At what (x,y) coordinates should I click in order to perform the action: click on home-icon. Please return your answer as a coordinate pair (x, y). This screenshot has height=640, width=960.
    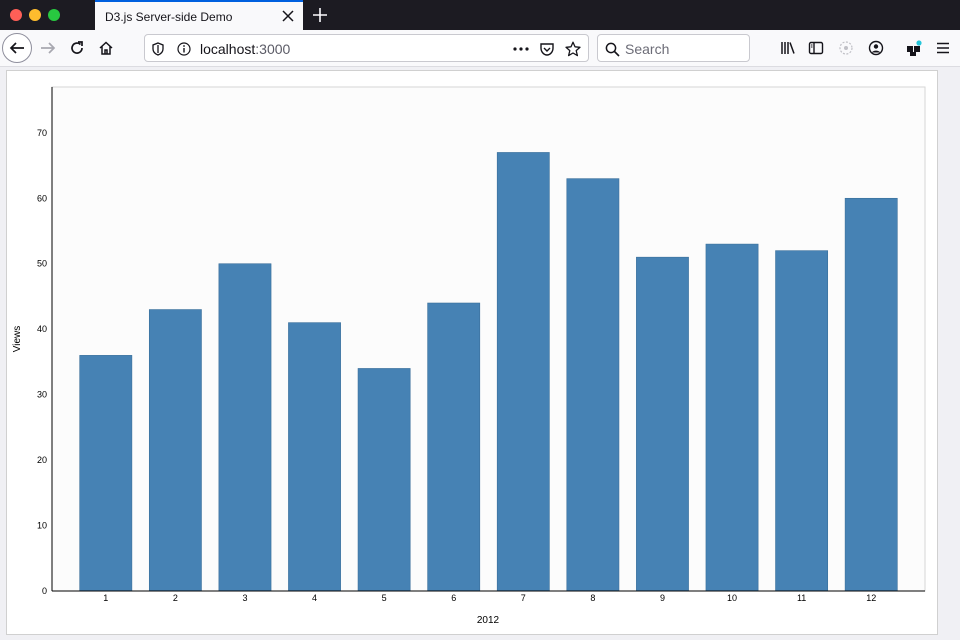
    Looking at the image, I should click on (106, 48).